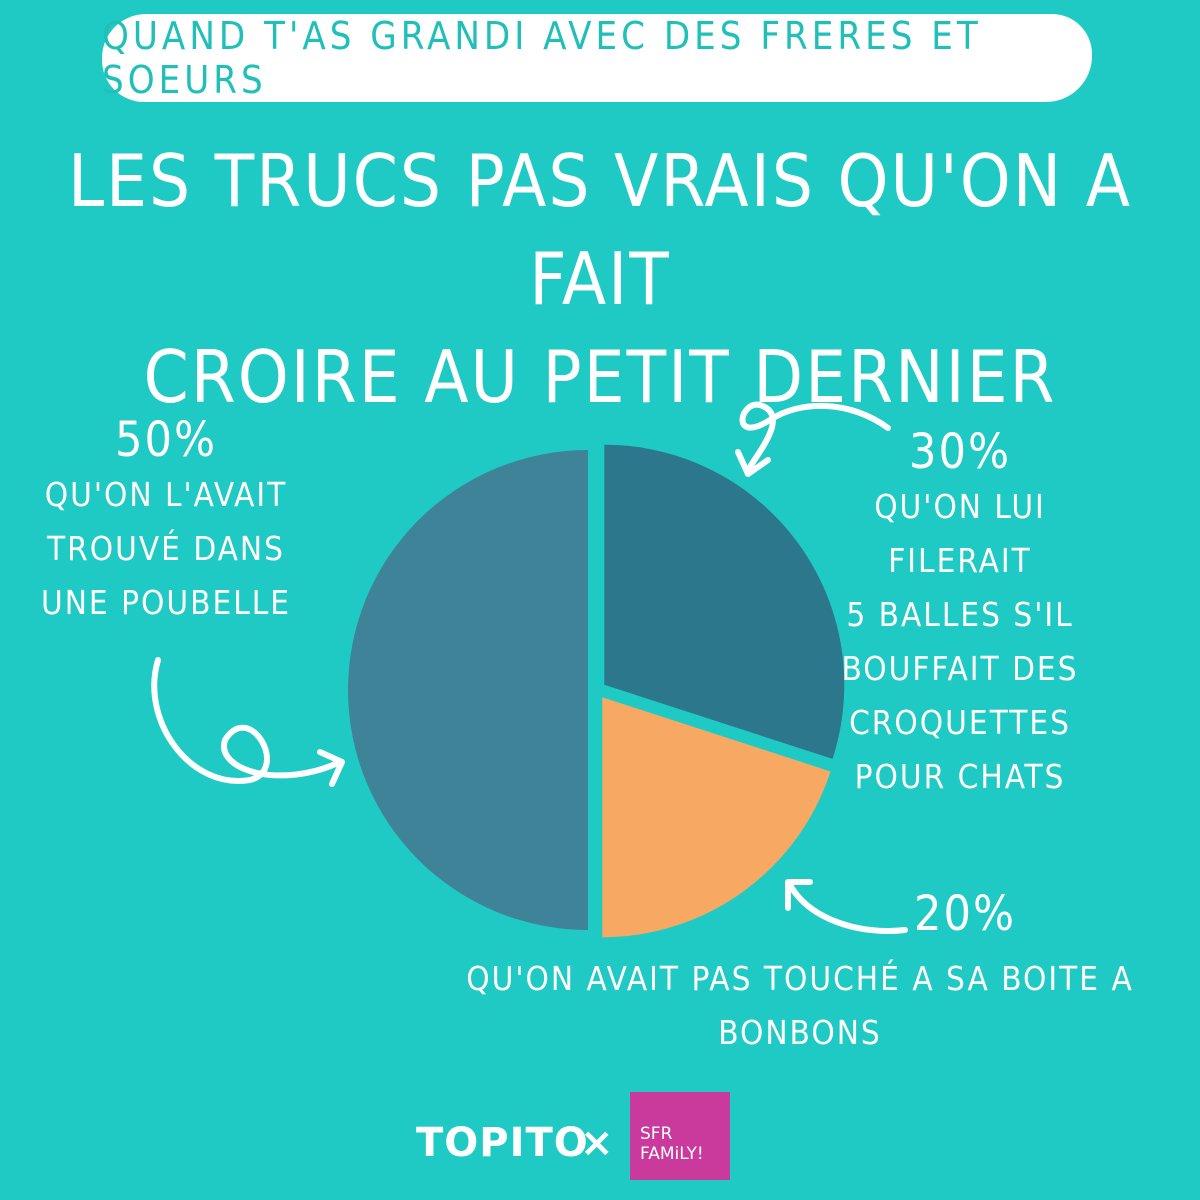 The image size is (1200, 1200). Describe the element at coordinates (753, 463) in the screenshot. I see `arrow-top-head-icon` at that location.